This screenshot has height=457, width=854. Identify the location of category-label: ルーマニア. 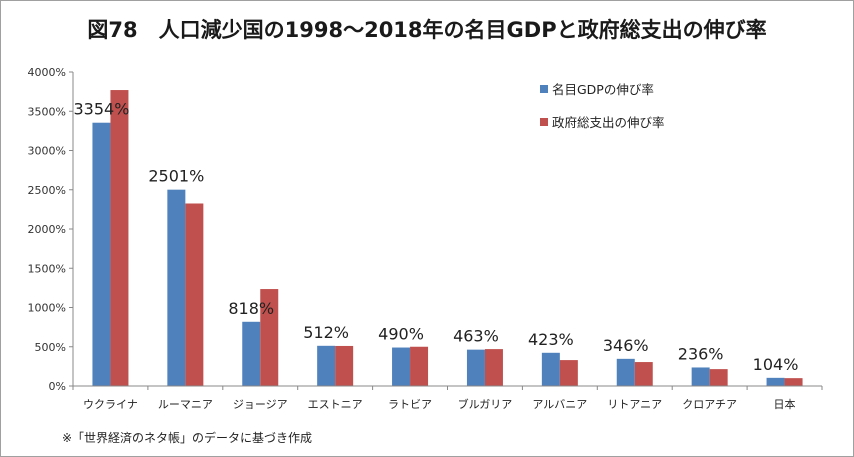
(185, 404).